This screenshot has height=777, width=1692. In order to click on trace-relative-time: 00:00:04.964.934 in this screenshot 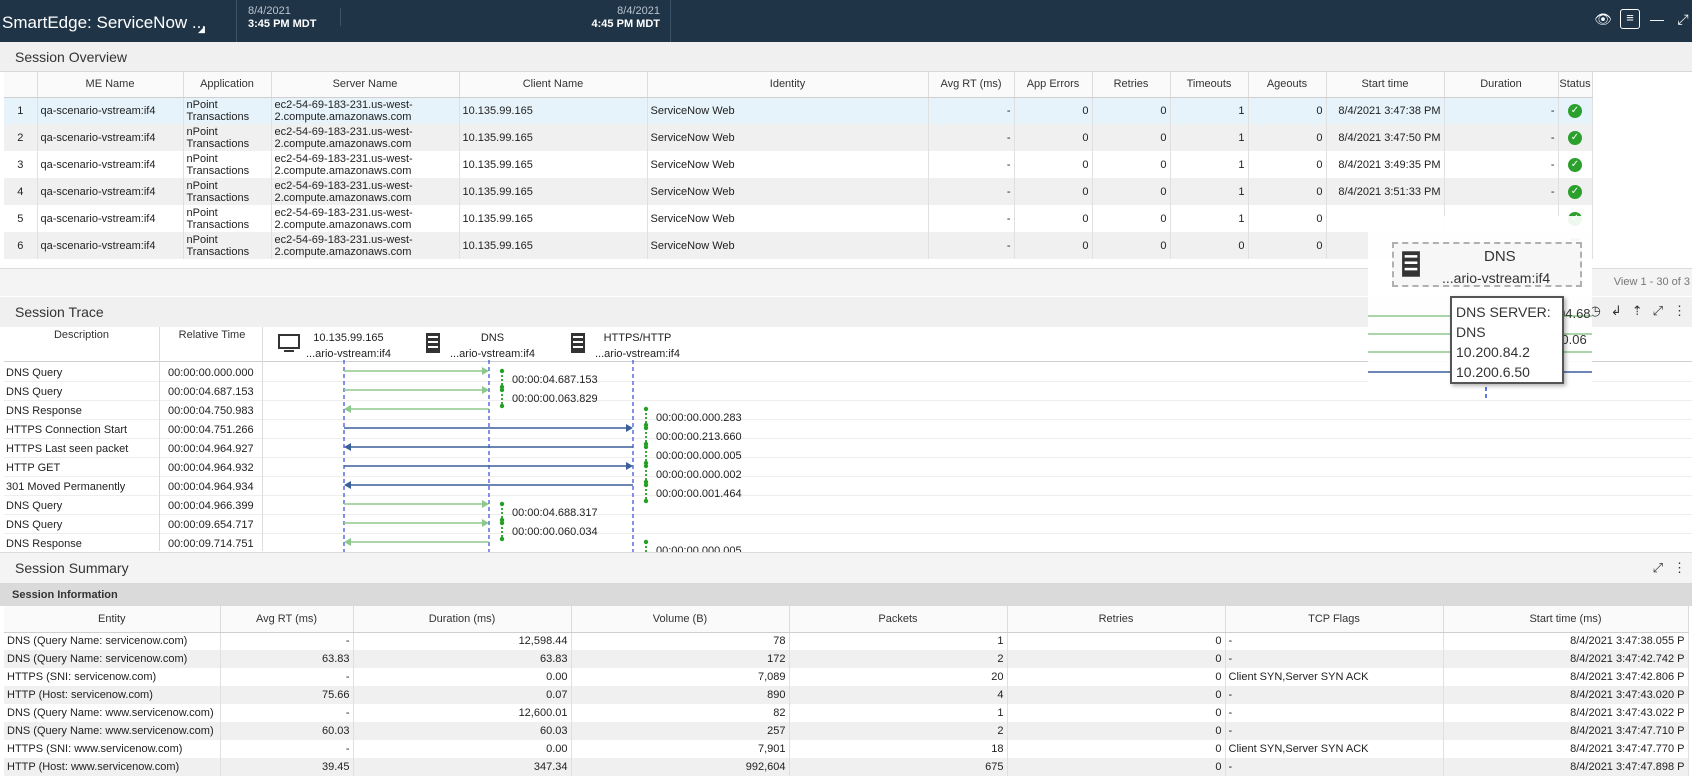, I will do `click(211, 487)`.